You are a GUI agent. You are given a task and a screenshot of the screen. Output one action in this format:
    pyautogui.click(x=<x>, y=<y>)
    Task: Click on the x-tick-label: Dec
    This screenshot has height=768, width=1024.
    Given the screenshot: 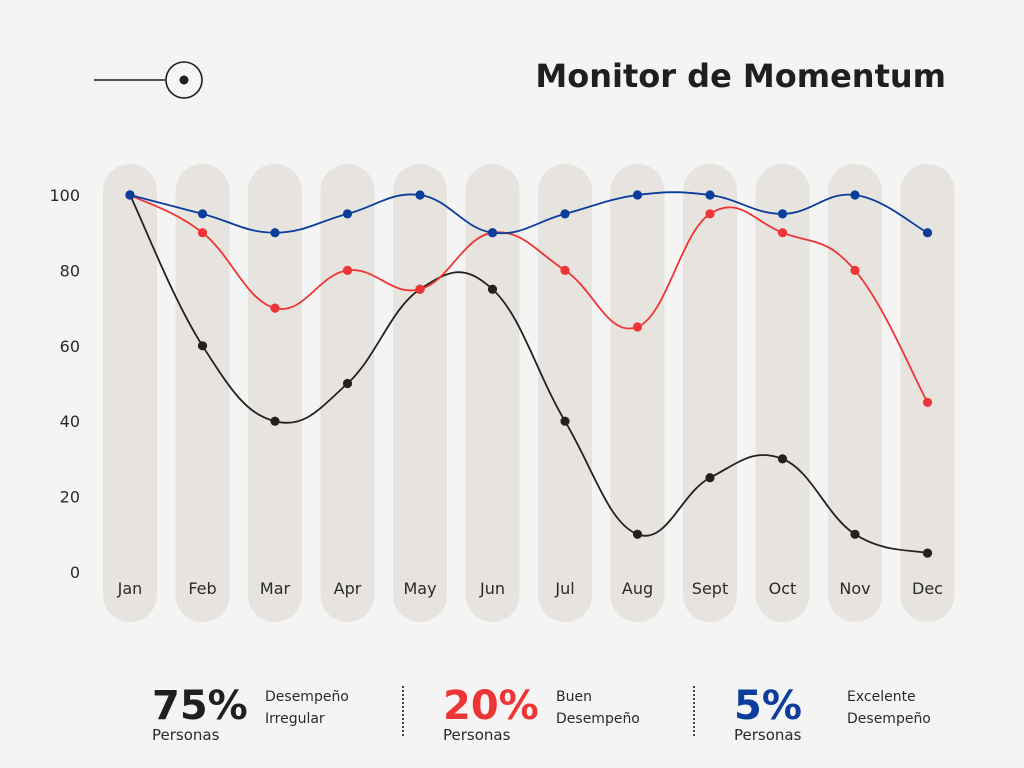 What is the action you would take?
    pyautogui.click(x=927, y=588)
    